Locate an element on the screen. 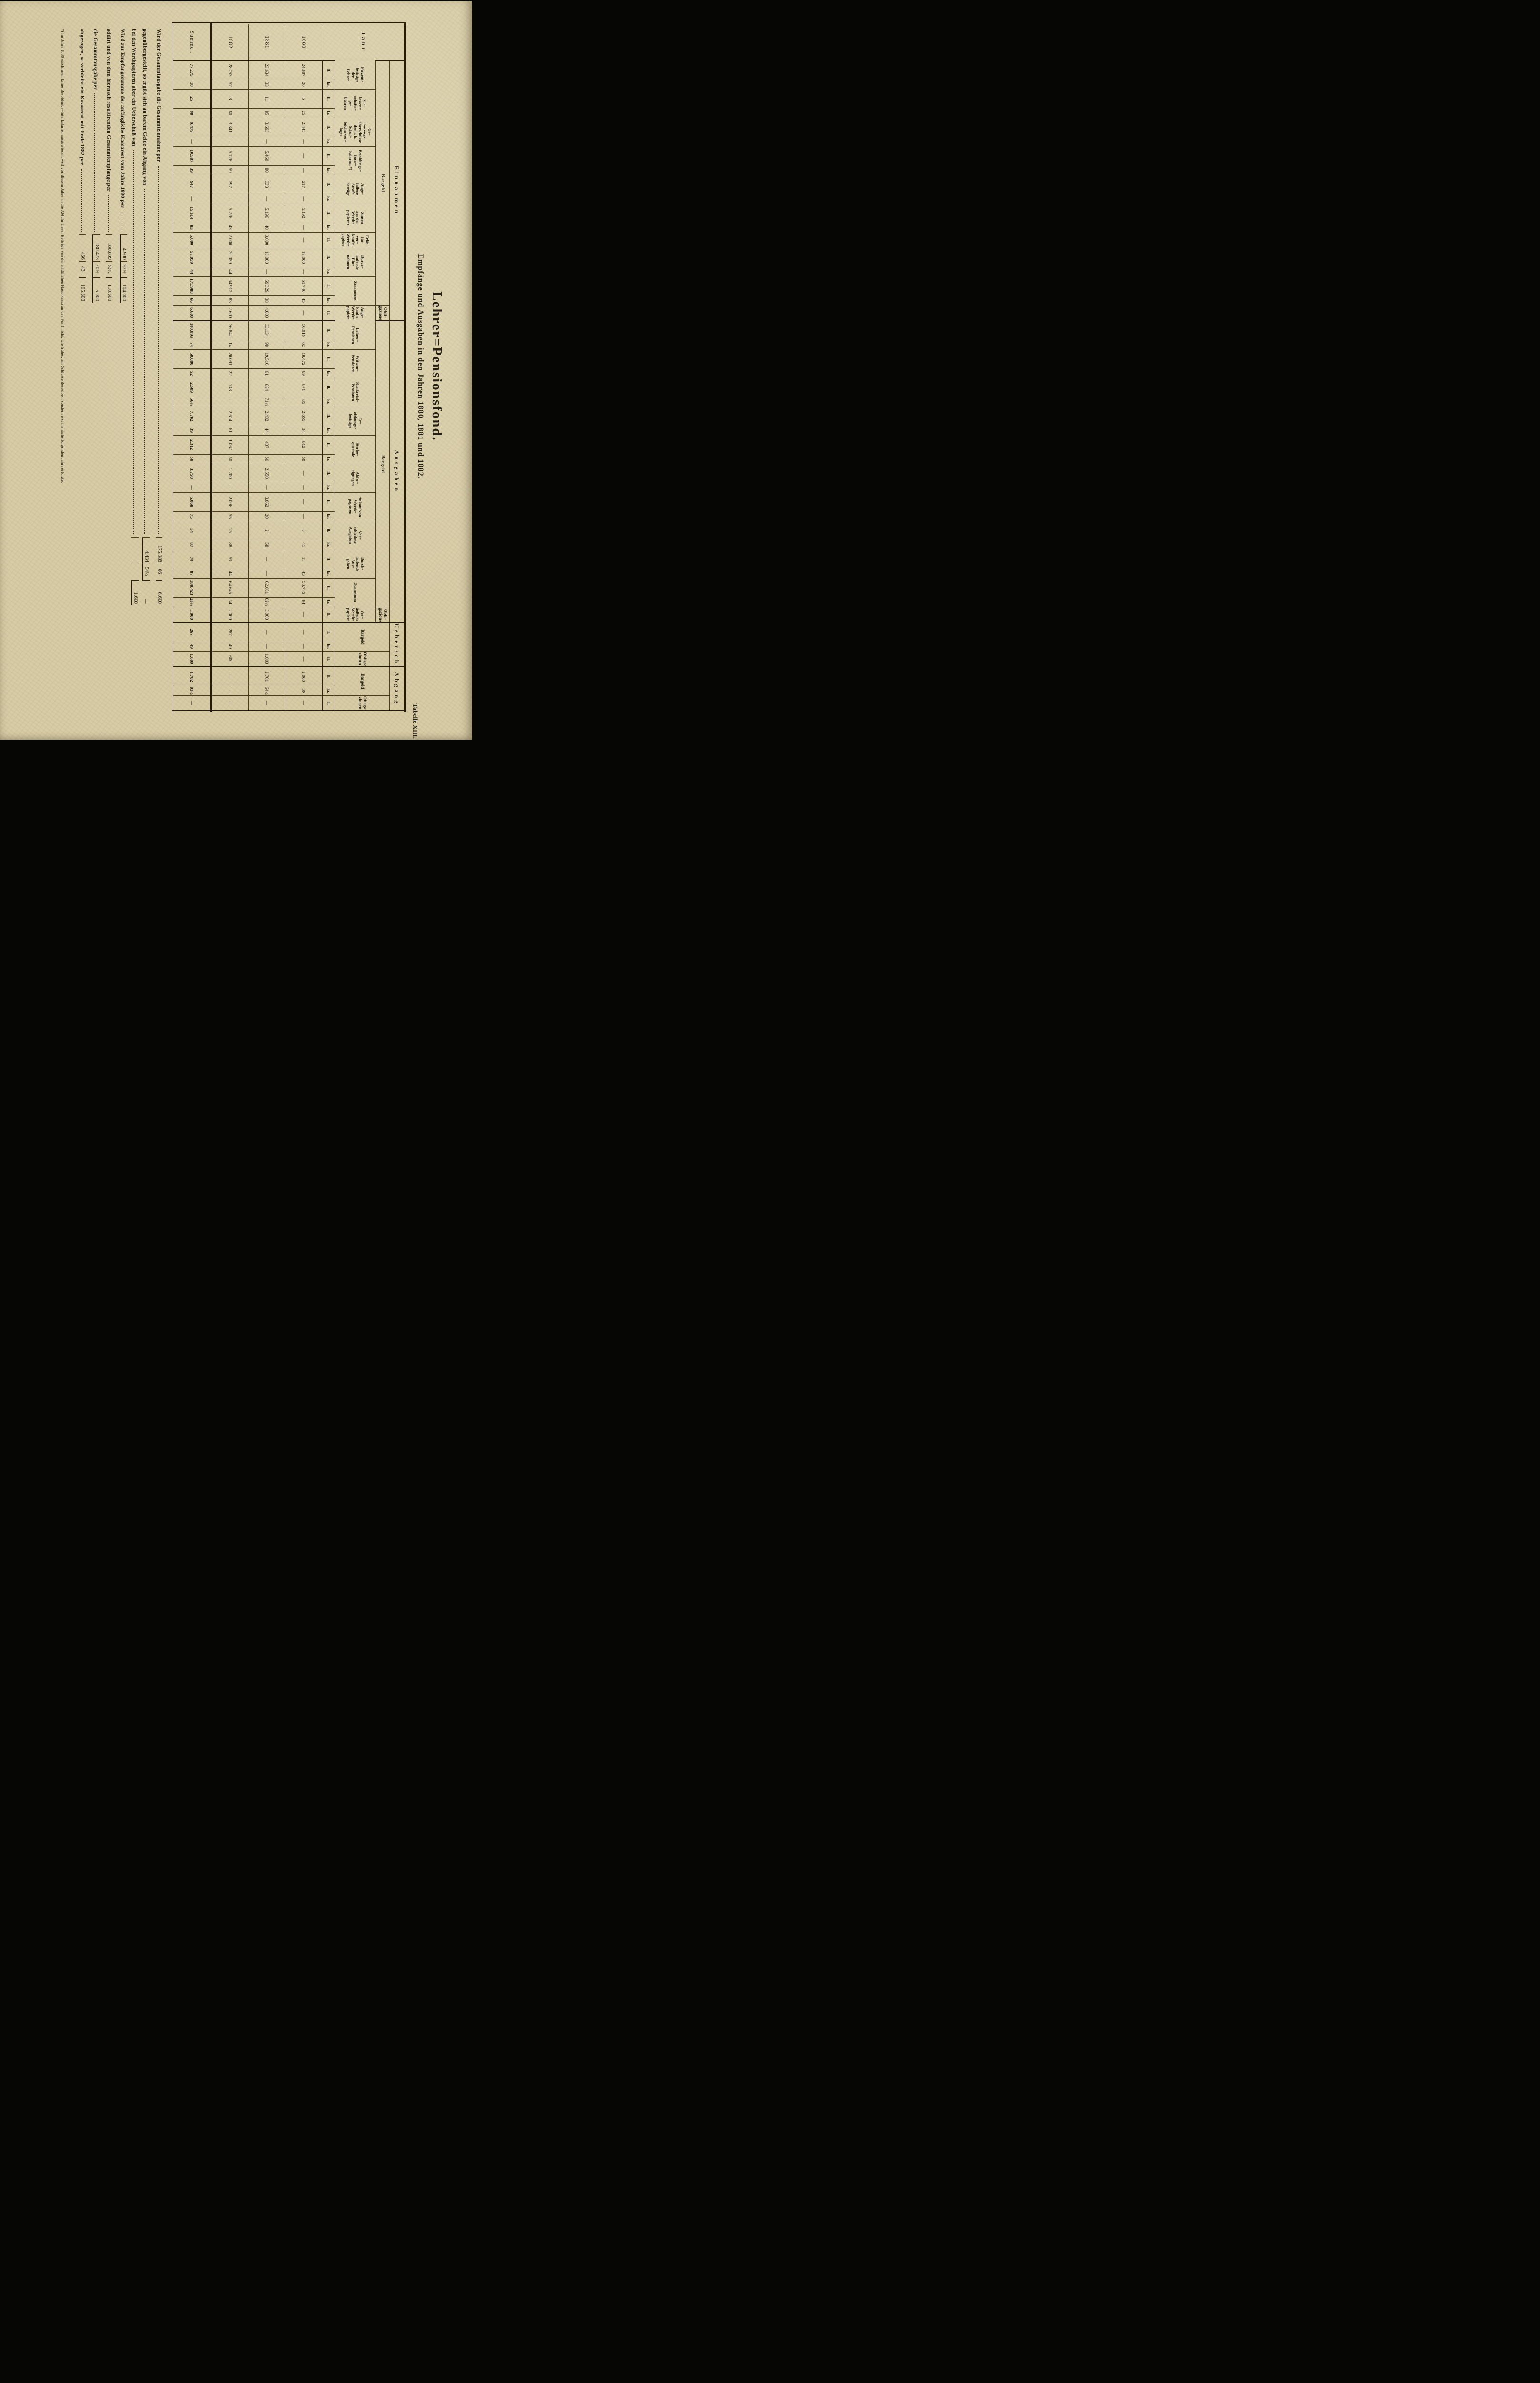 Image resolution: width=1540 pixels, height=2383 pixels. data-cell: 71½ is located at coordinates (266, 402).